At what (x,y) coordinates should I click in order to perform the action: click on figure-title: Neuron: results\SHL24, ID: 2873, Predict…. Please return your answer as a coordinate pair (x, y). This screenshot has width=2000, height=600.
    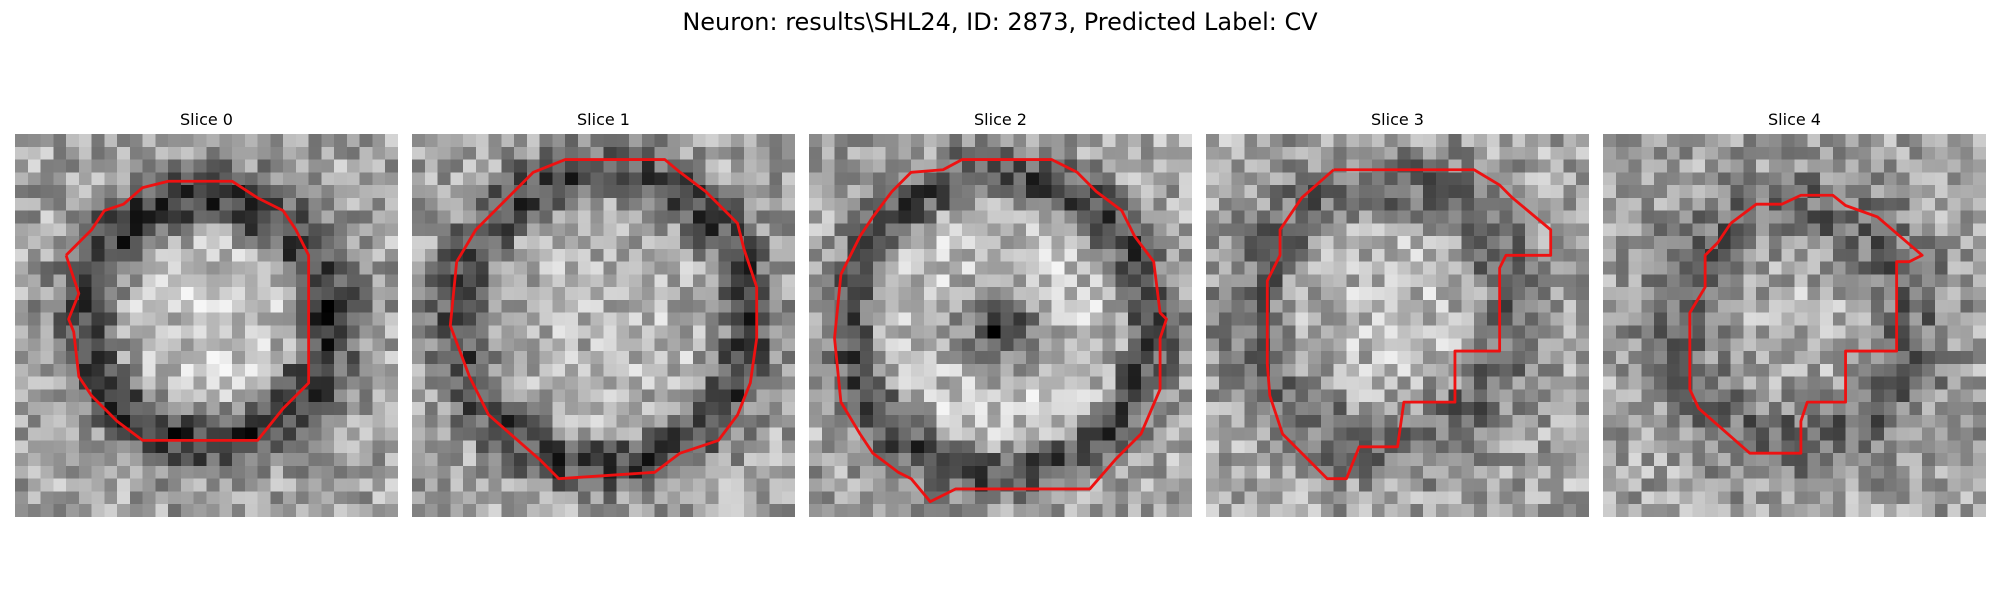
    Looking at the image, I should click on (1000, 22).